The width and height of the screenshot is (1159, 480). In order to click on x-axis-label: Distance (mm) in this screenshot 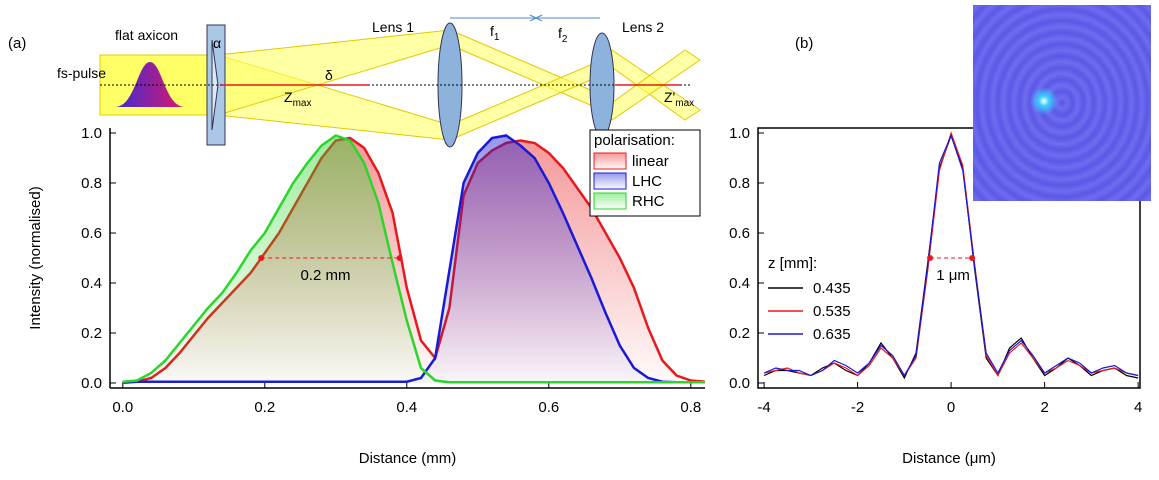, I will do `click(408, 458)`.